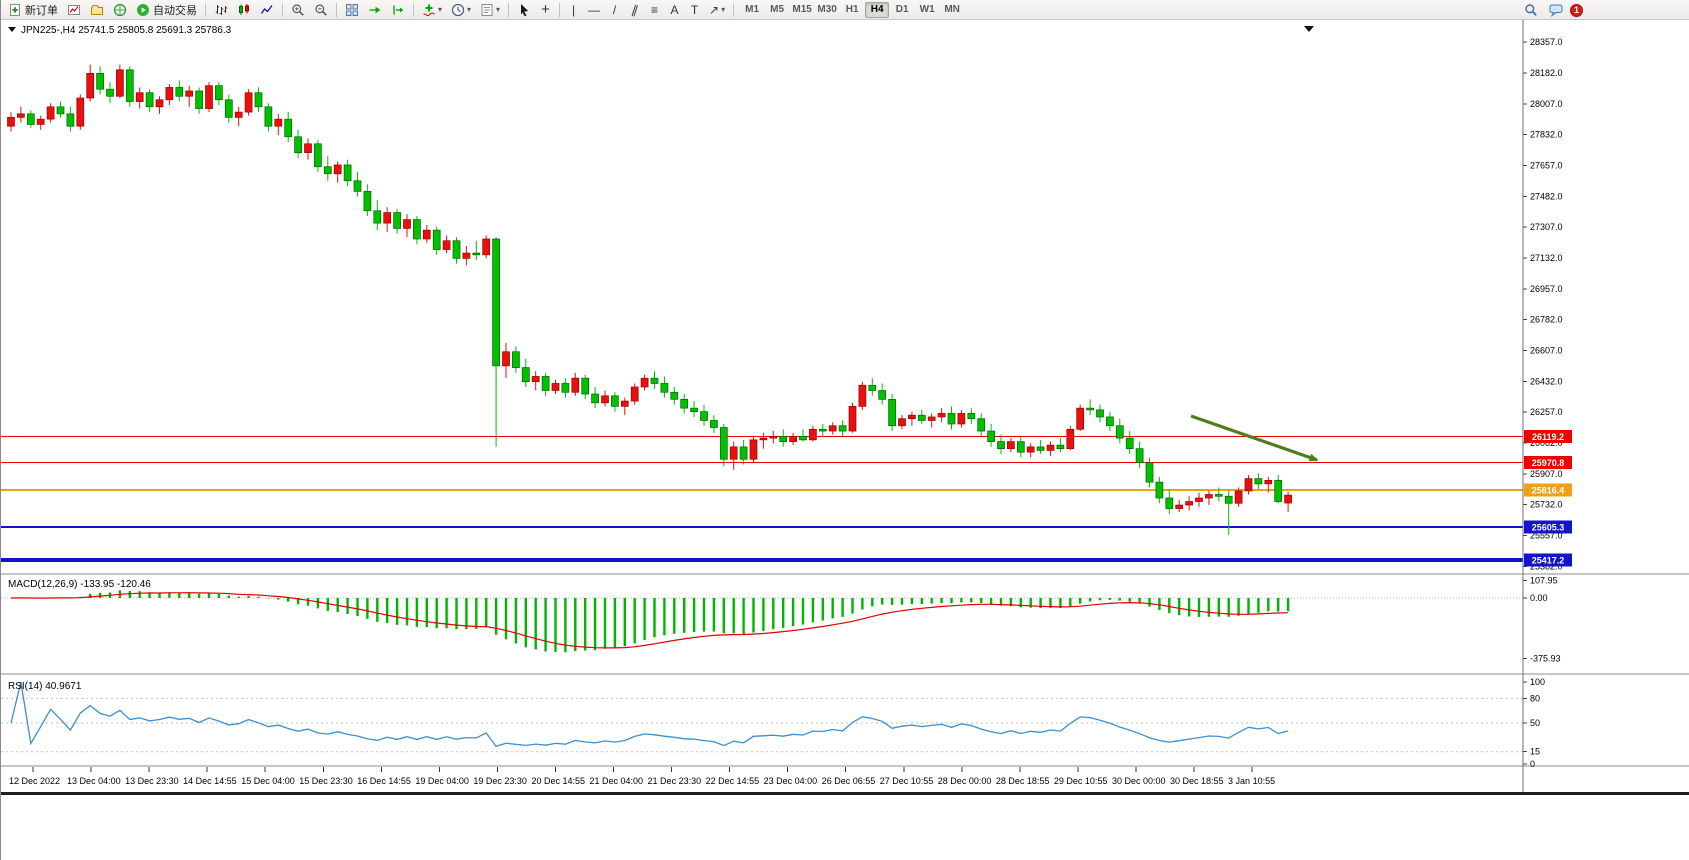 This screenshot has width=1689, height=860. Describe the element at coordinates (902, 10) in the screenshot. I see `timeframe-d1-button: D1` at that location.